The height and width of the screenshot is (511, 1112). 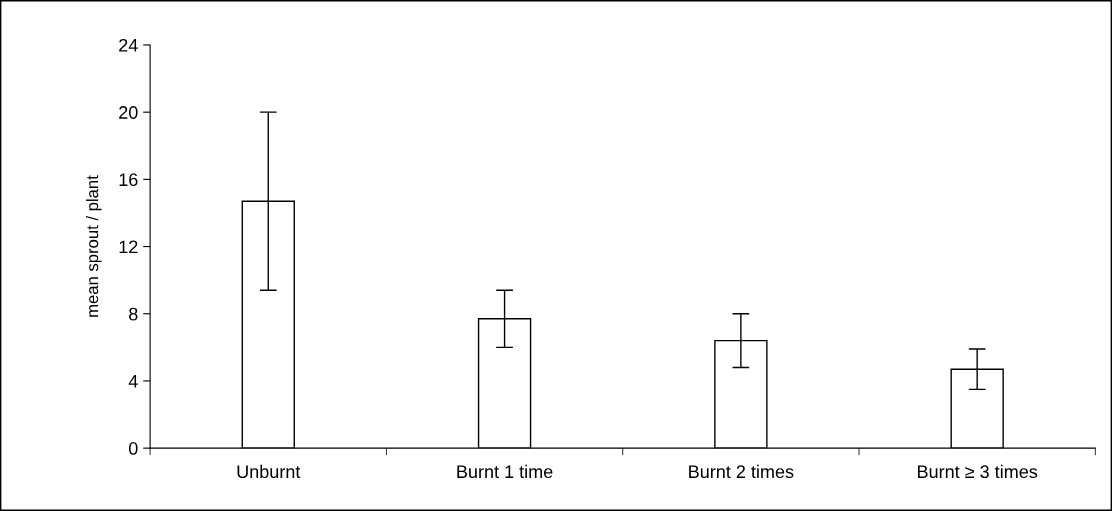 What do you see at coordinates (133, 314) in the screenshot?
I see `y-tick-label: 8` at bounding box center [133, 314].